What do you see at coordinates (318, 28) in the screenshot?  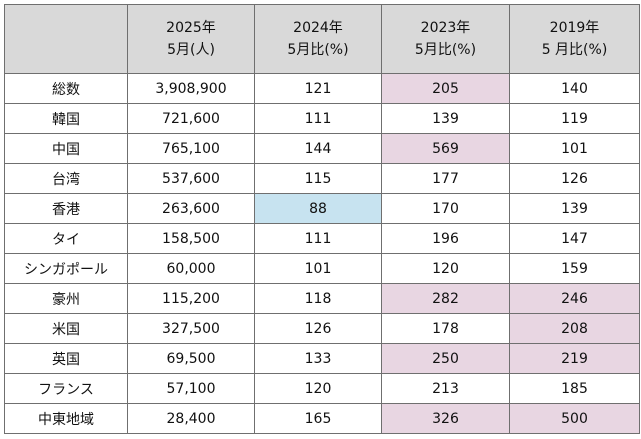 I see `header-2024-year: 2024年` at bounding box center [318, 28].